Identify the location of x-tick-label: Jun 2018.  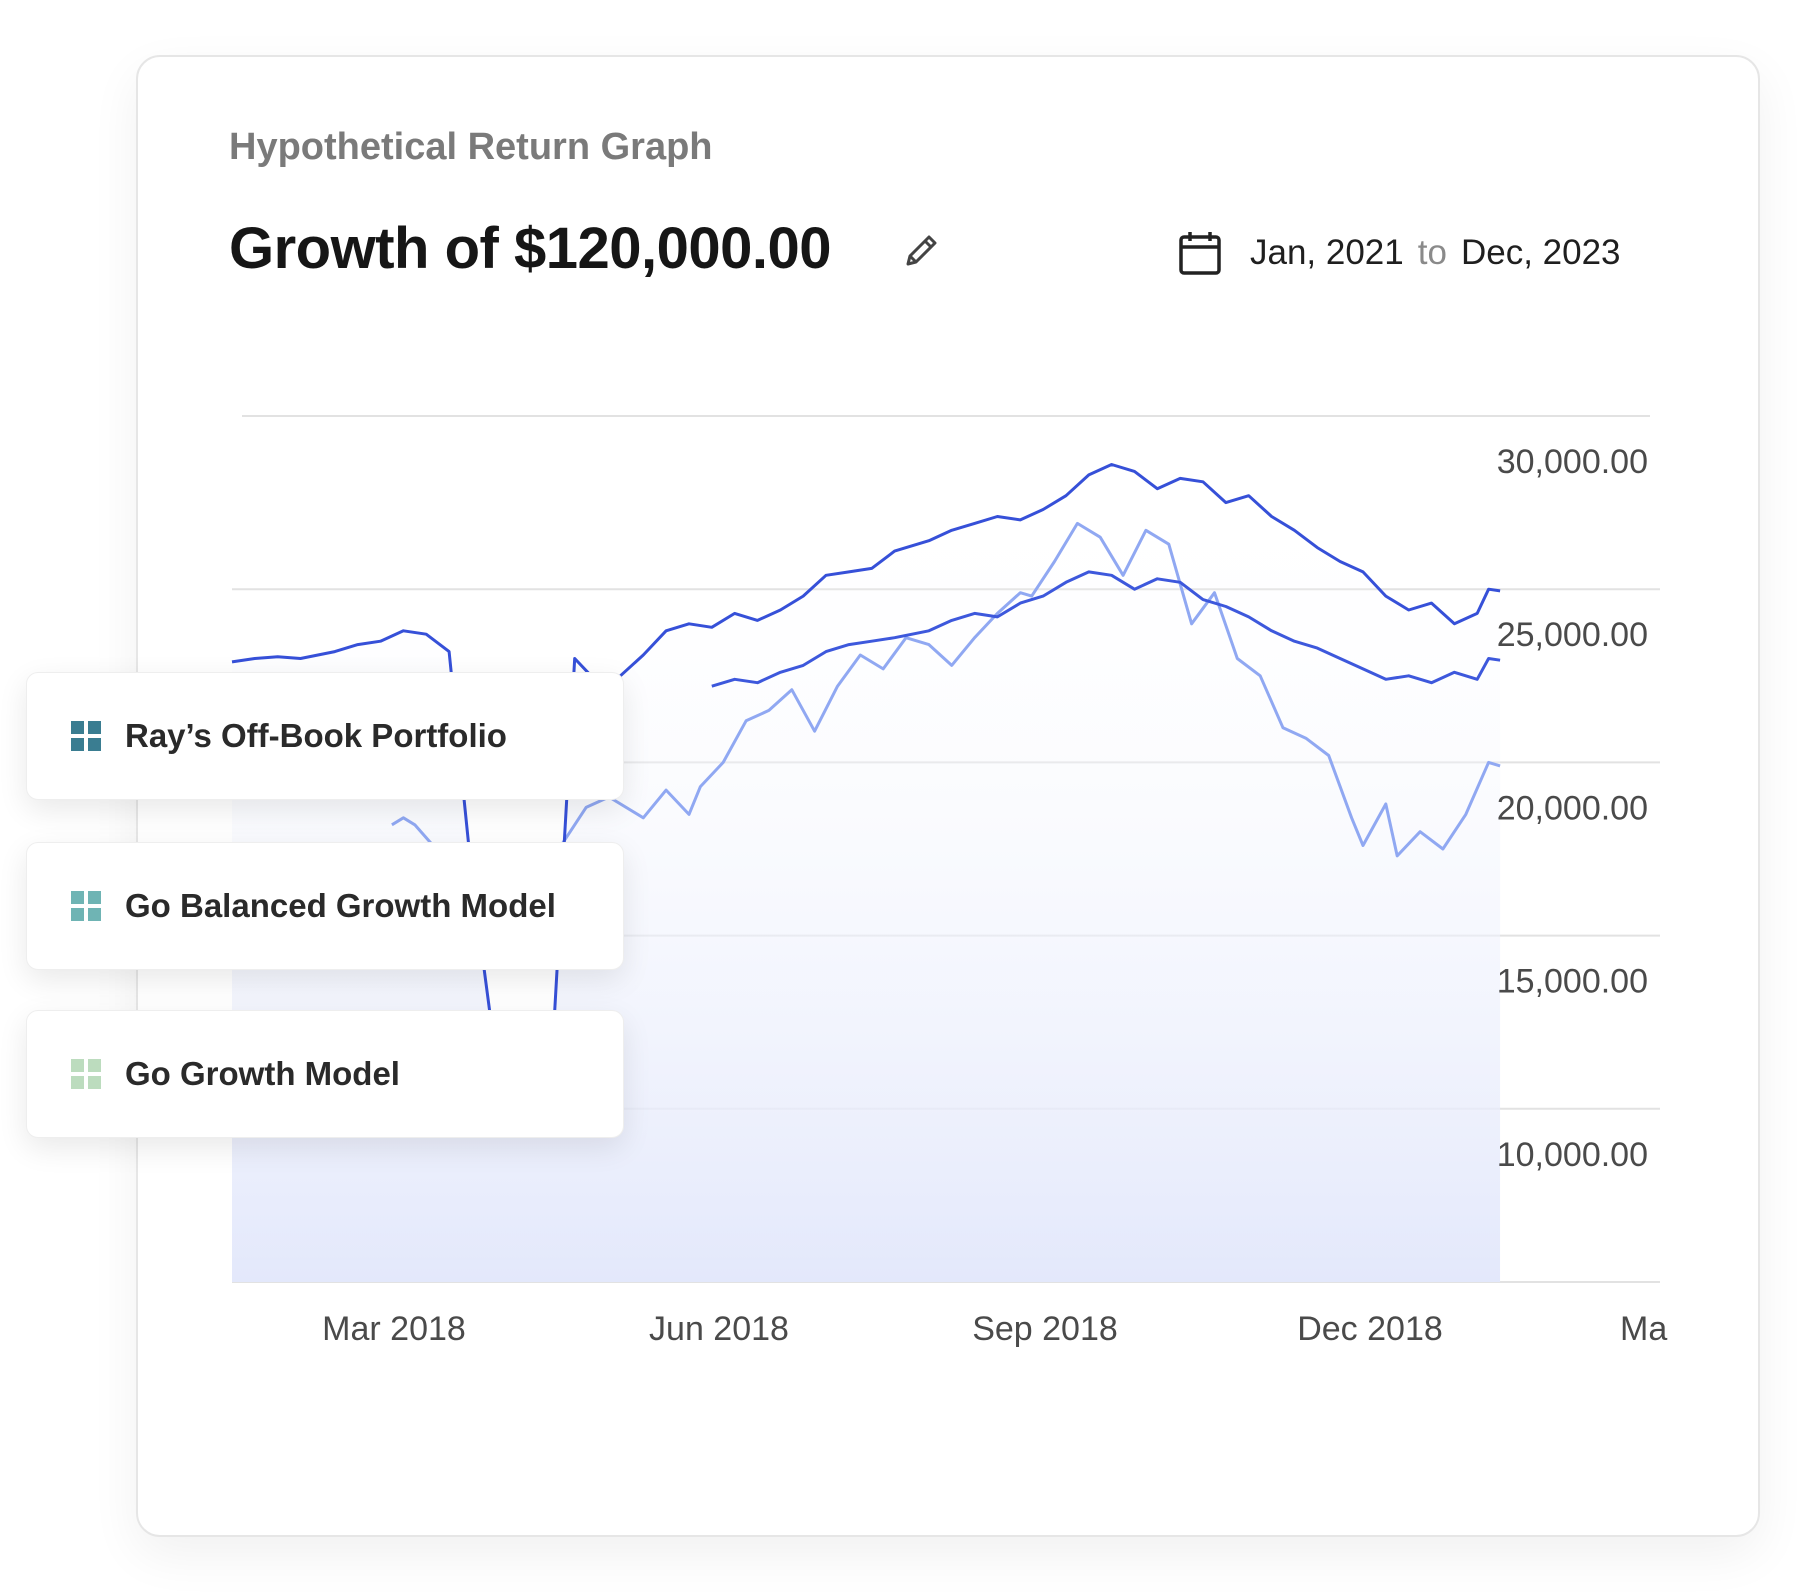
(719, 1329).